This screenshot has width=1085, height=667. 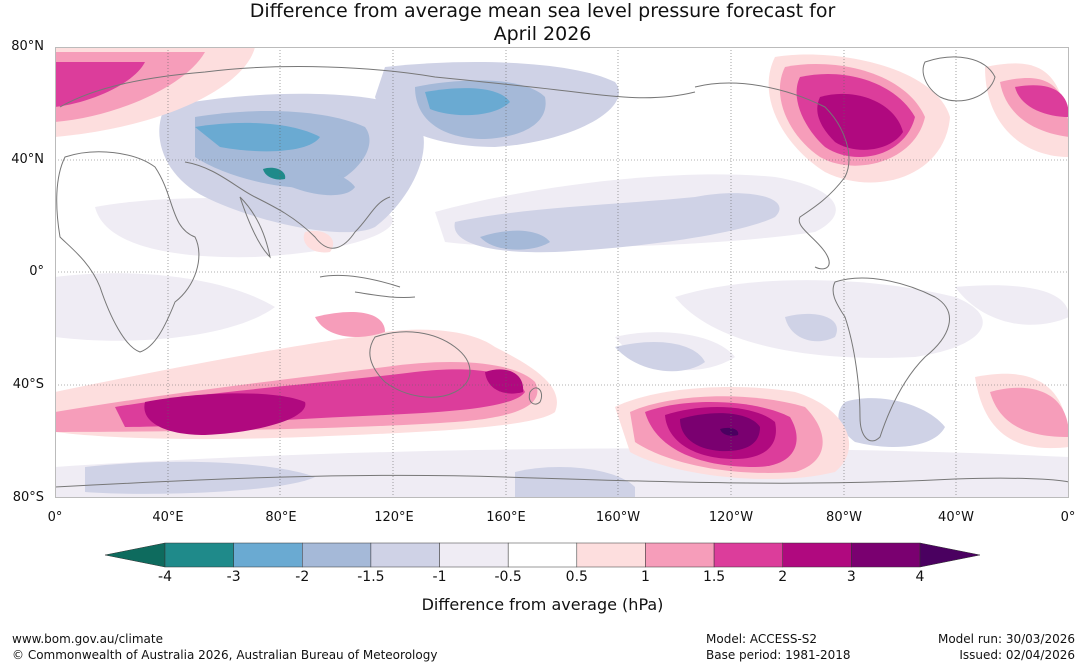 What do you see at coordinates (135, 555) in the screenshot?
I see `colorbar-low-extension` at bounding box center [135, 555].